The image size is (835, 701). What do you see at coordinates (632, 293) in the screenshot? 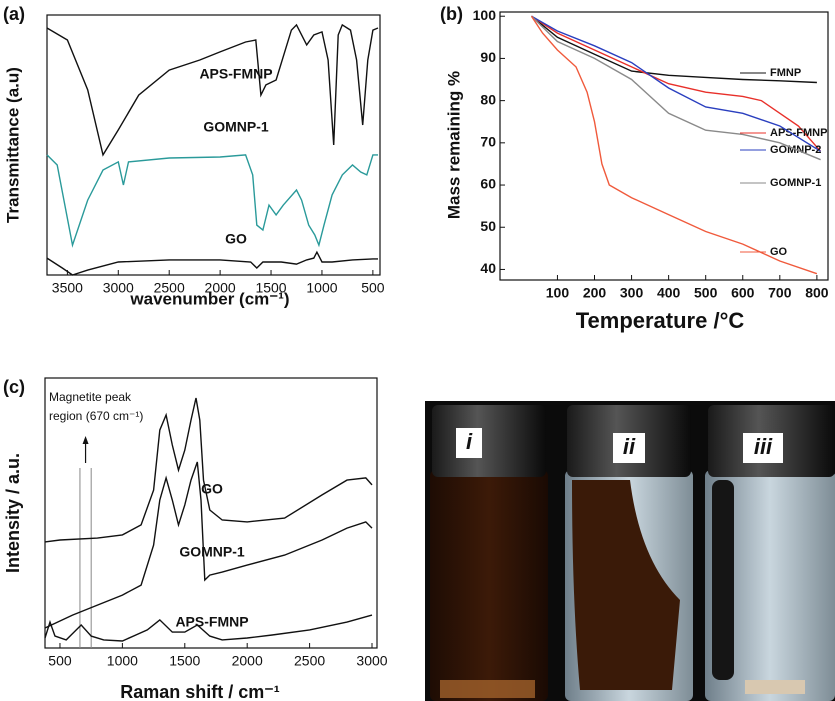
I see `x-tick-label: 300` at bounding box center [632, 293].